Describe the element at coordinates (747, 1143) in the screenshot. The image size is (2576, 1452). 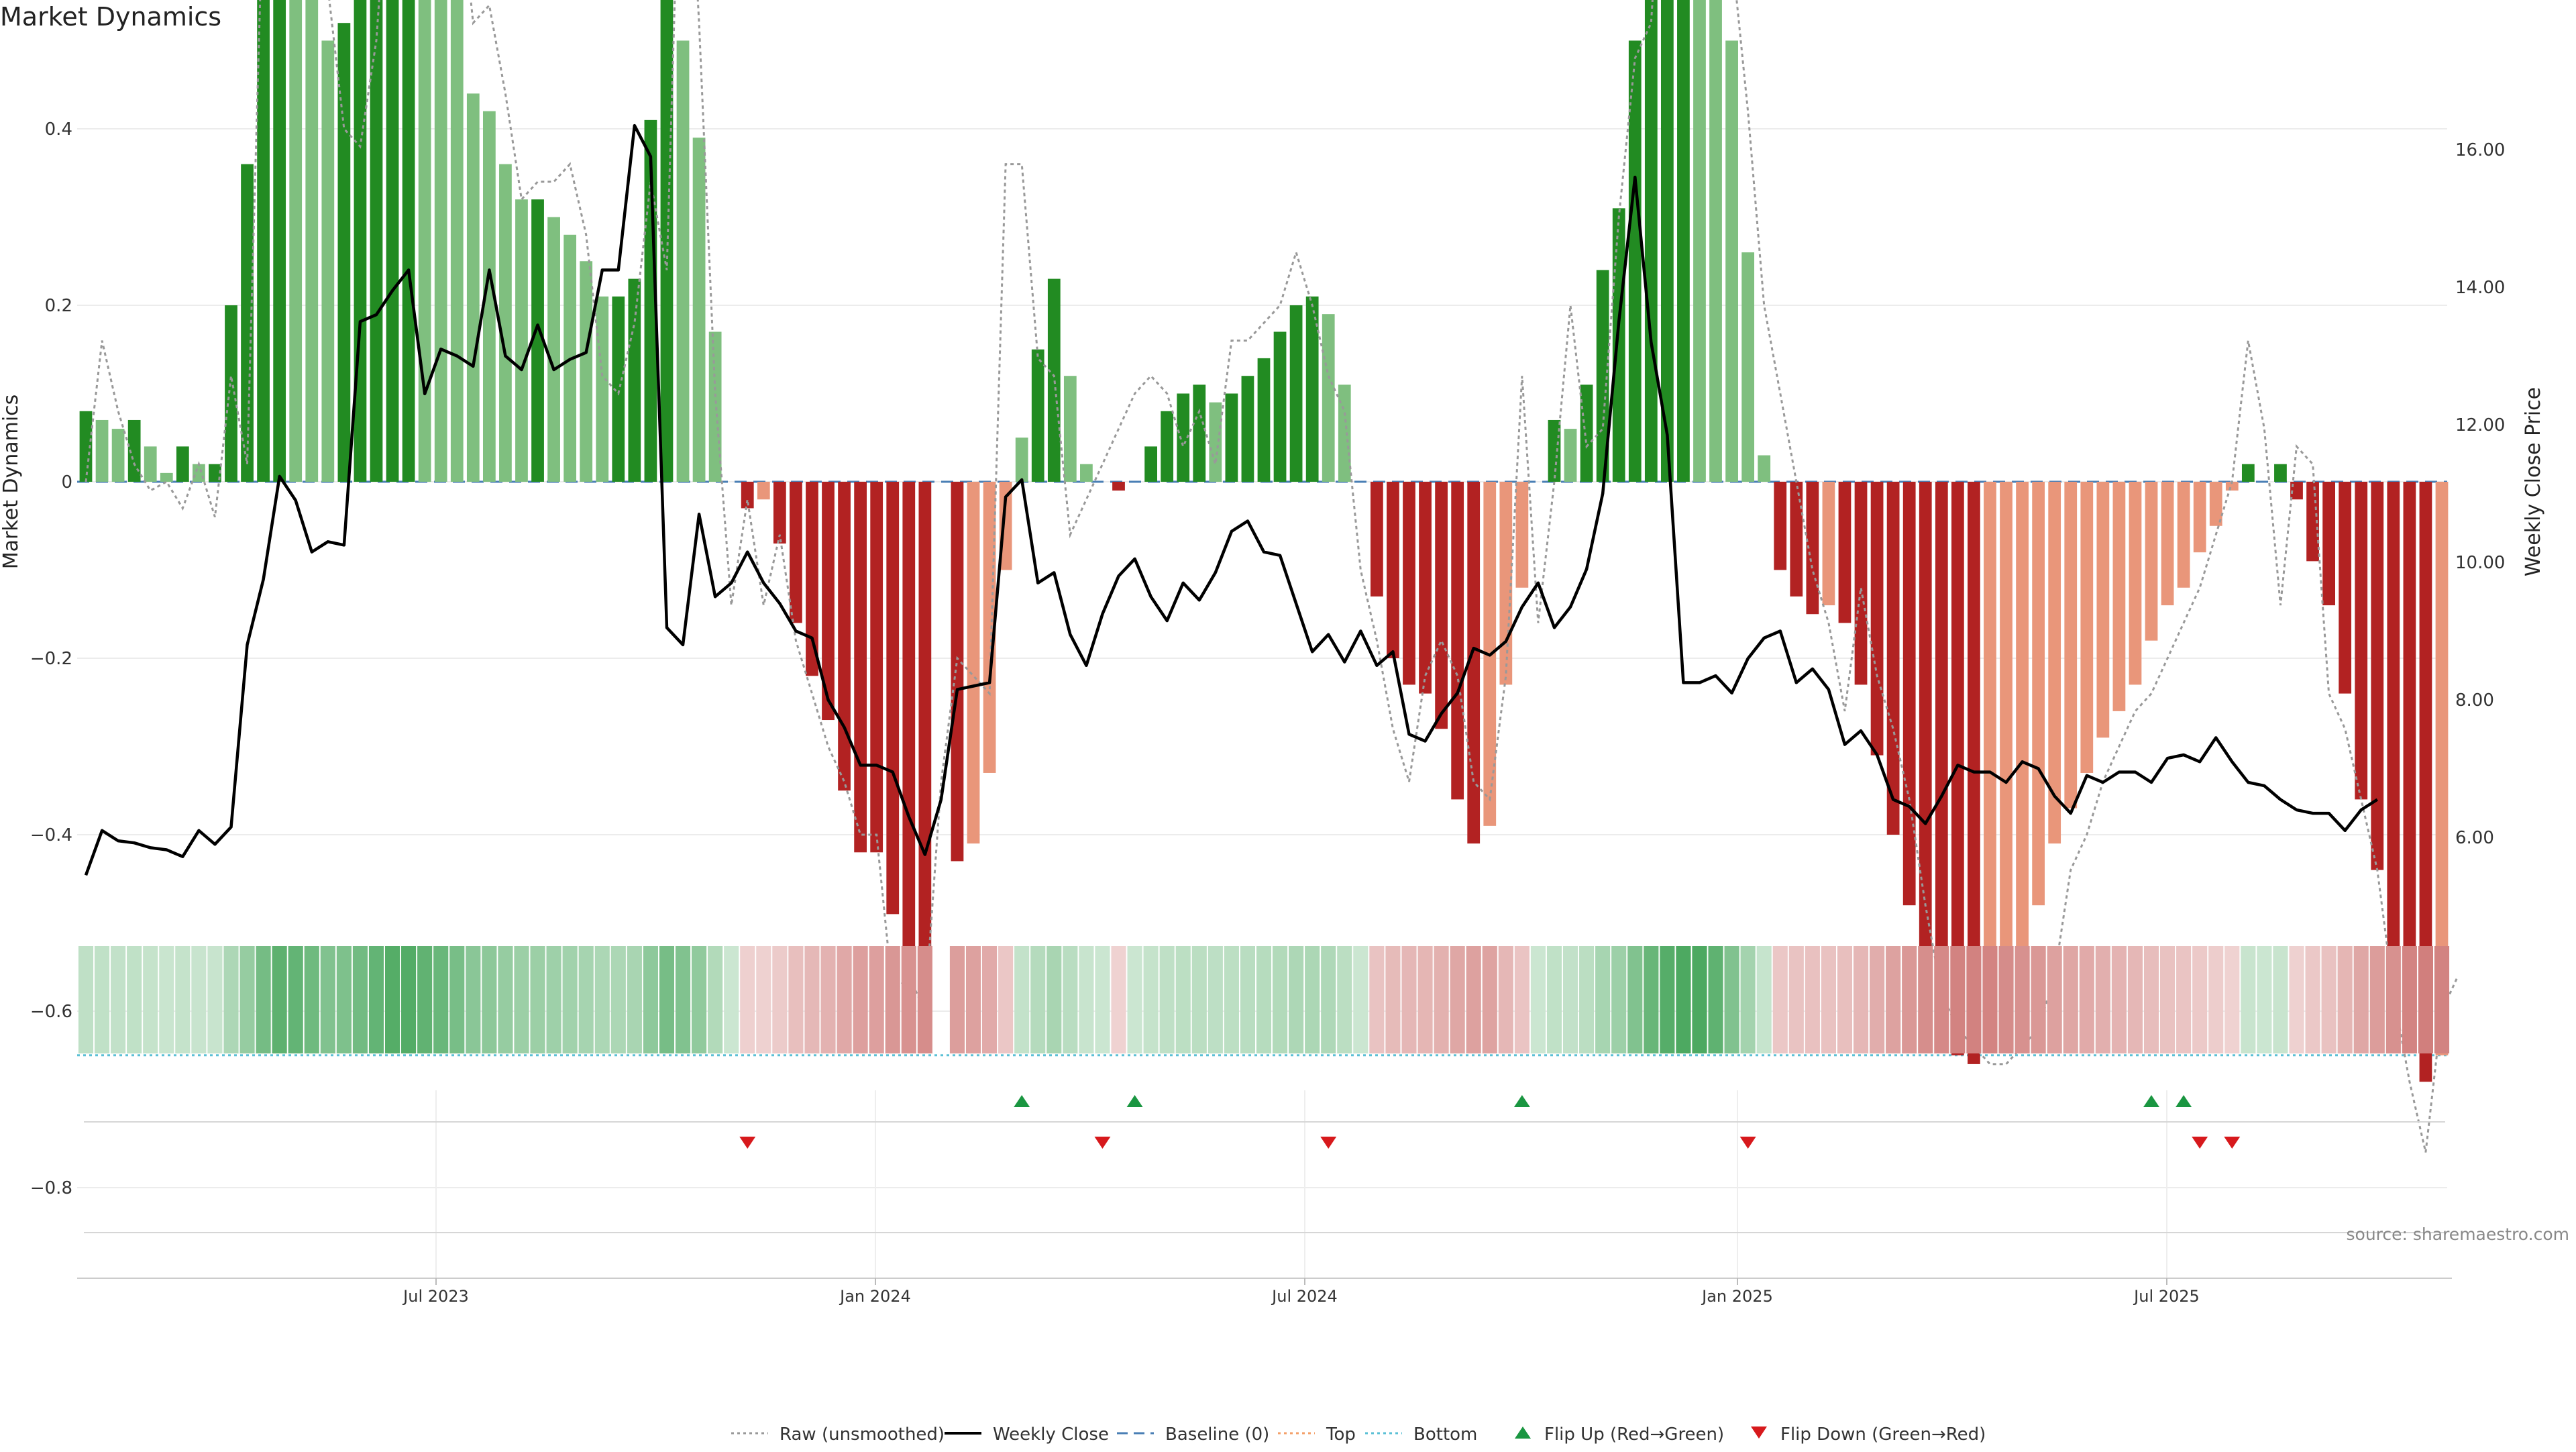
I see `flip-down-marker` at that location.